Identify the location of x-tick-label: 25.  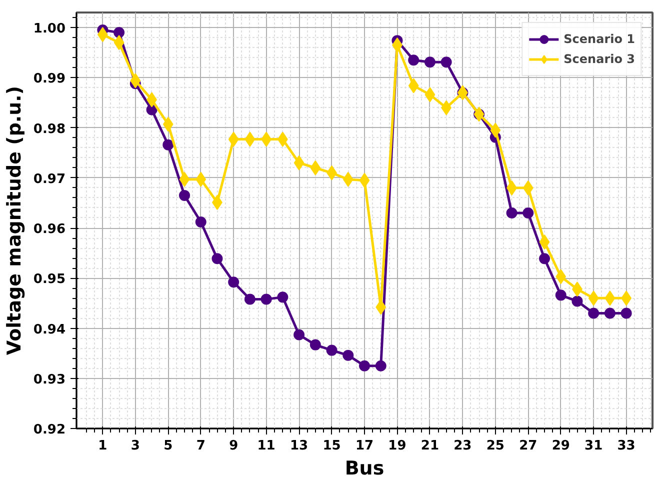
(495, 446).